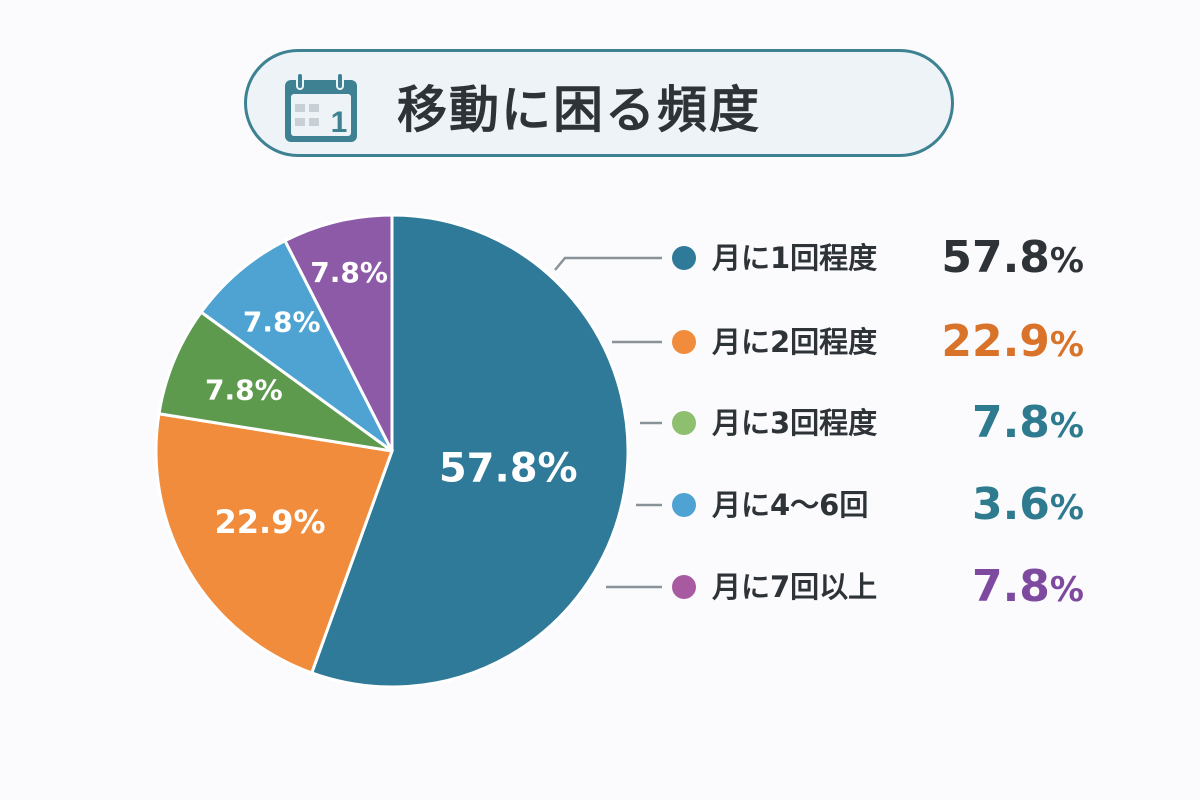  I want to click on legend-value: 22.9%, so click(1012, 343).